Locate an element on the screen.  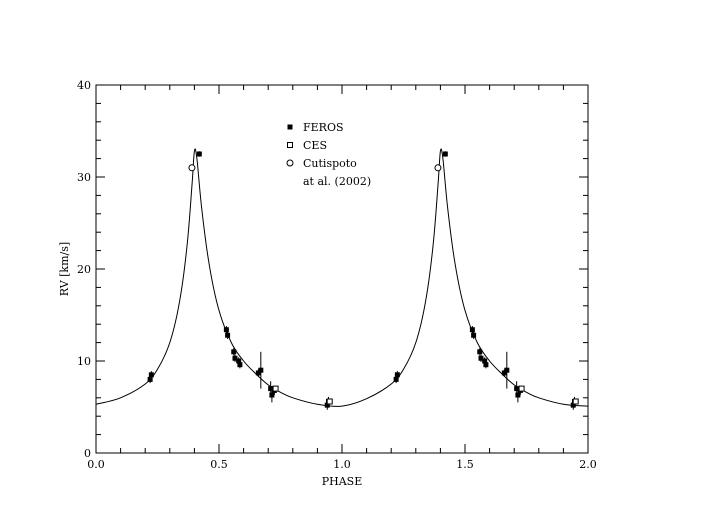
legend-label: Cutispoto is located at coordinates (330, 163).